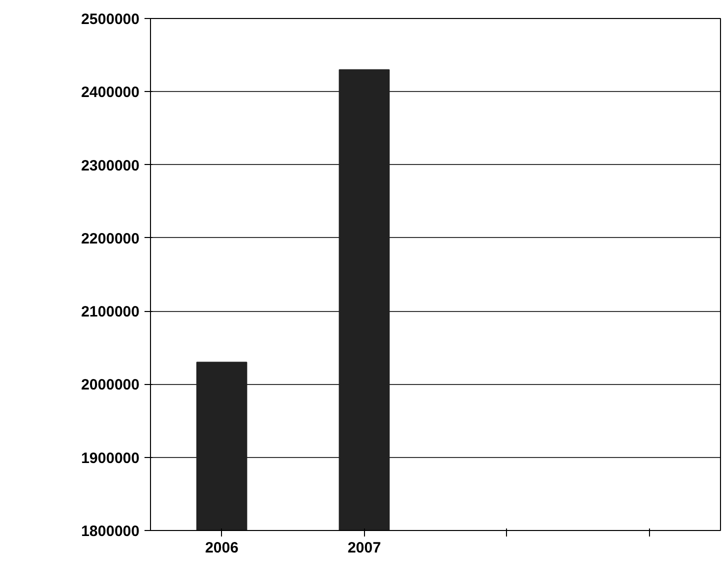 Image resolution: width=724 pixels, height=570 pixels. What do you see at coordinates (110, 531) in the screenshot?
I see `y-tick-label: 1800000` at bounding box center [110, 531].